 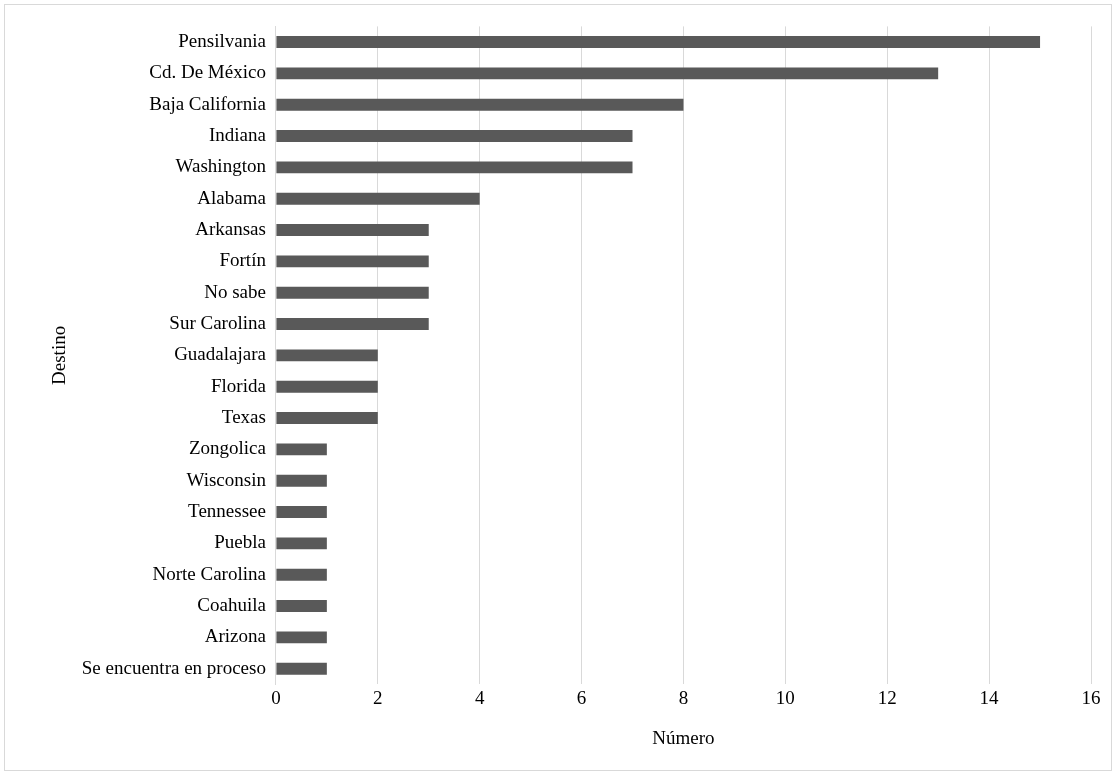 I want to click on y-tick-label: Wisconsin, so click(x=226, y=479).